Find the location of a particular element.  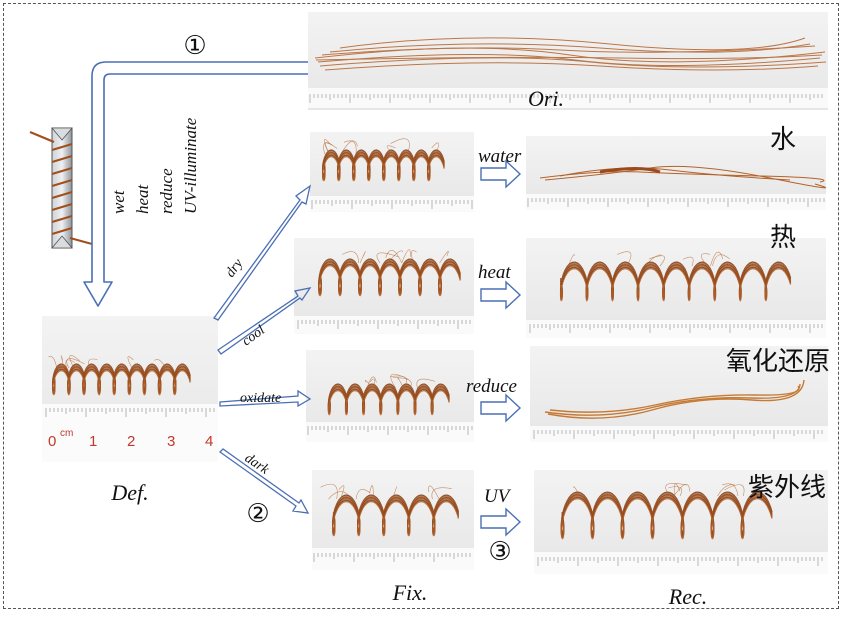

photo-fixed-dark is located at coordinates (393, 520).